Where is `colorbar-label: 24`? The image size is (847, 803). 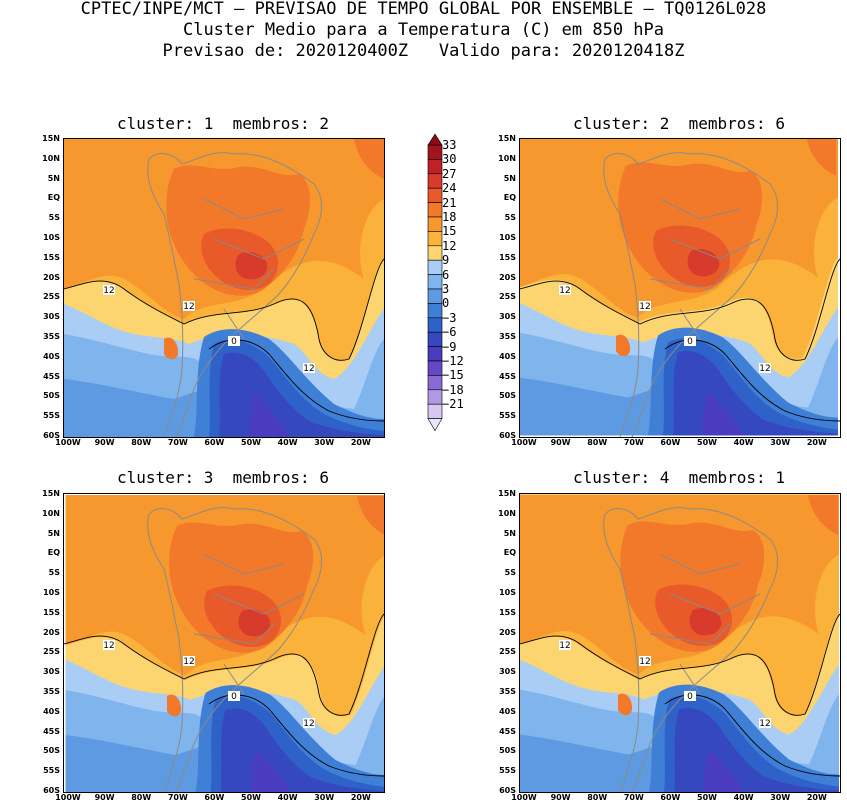 colorbar-label: 24 is located at coordinates (449, 188).